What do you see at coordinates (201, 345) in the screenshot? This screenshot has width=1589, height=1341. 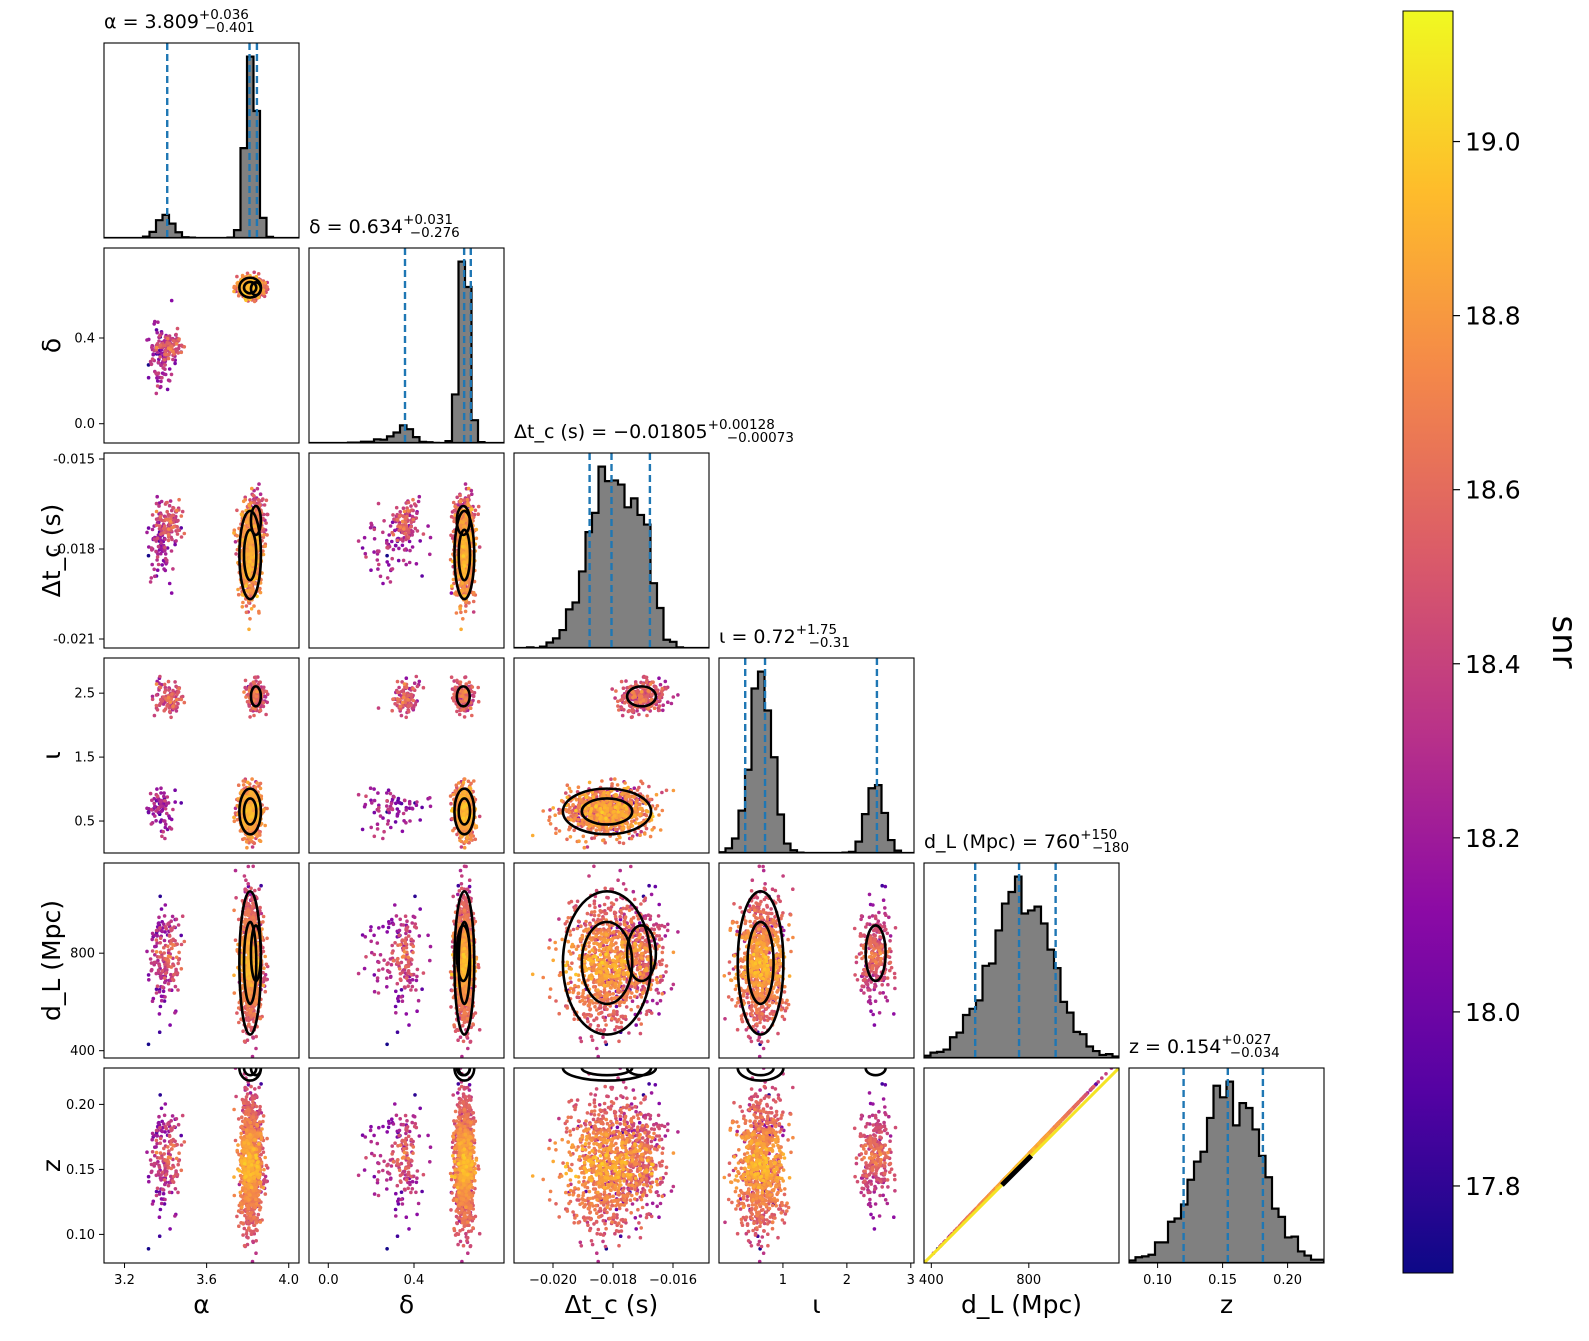 I see `panel-frame` at bounding box center [201, 345].